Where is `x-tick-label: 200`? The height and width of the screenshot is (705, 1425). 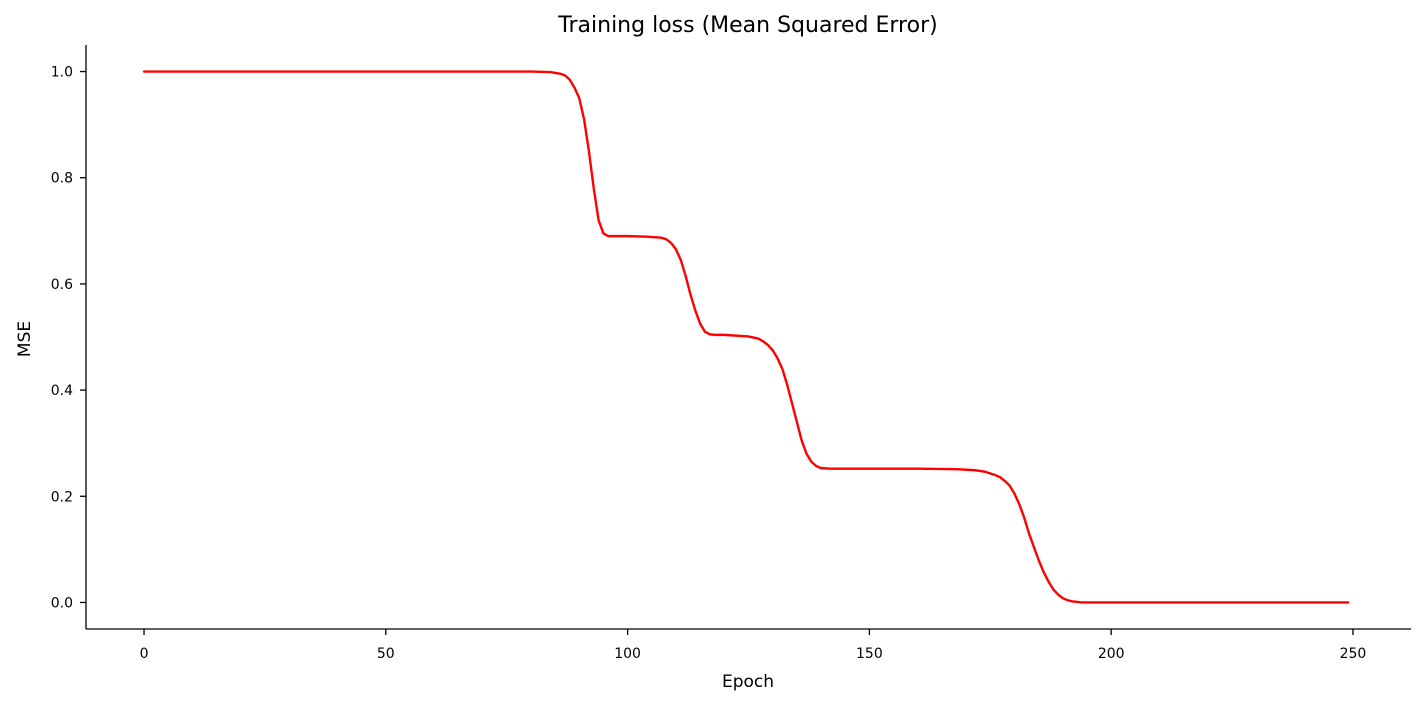
x-tick-label: 200 is located at coordinates (1111, 654).